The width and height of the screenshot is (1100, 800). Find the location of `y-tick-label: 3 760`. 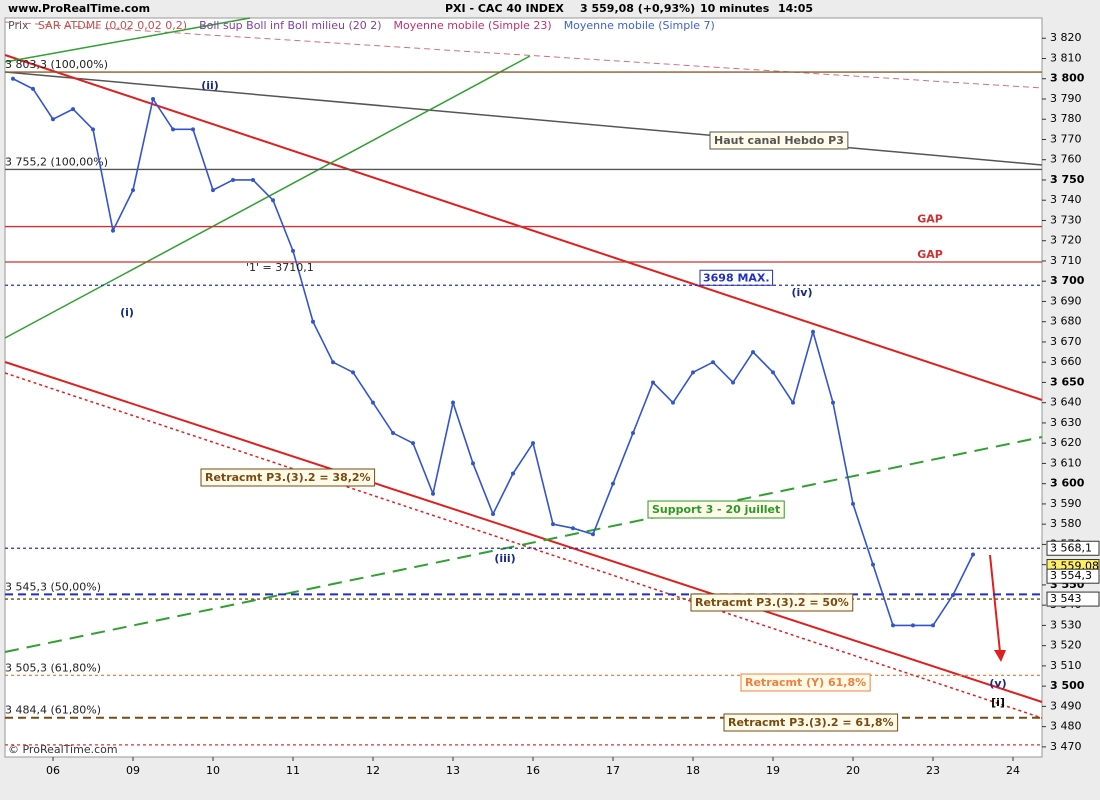

y-tick-label: 3 760 is located at coordinates (1066, 159).